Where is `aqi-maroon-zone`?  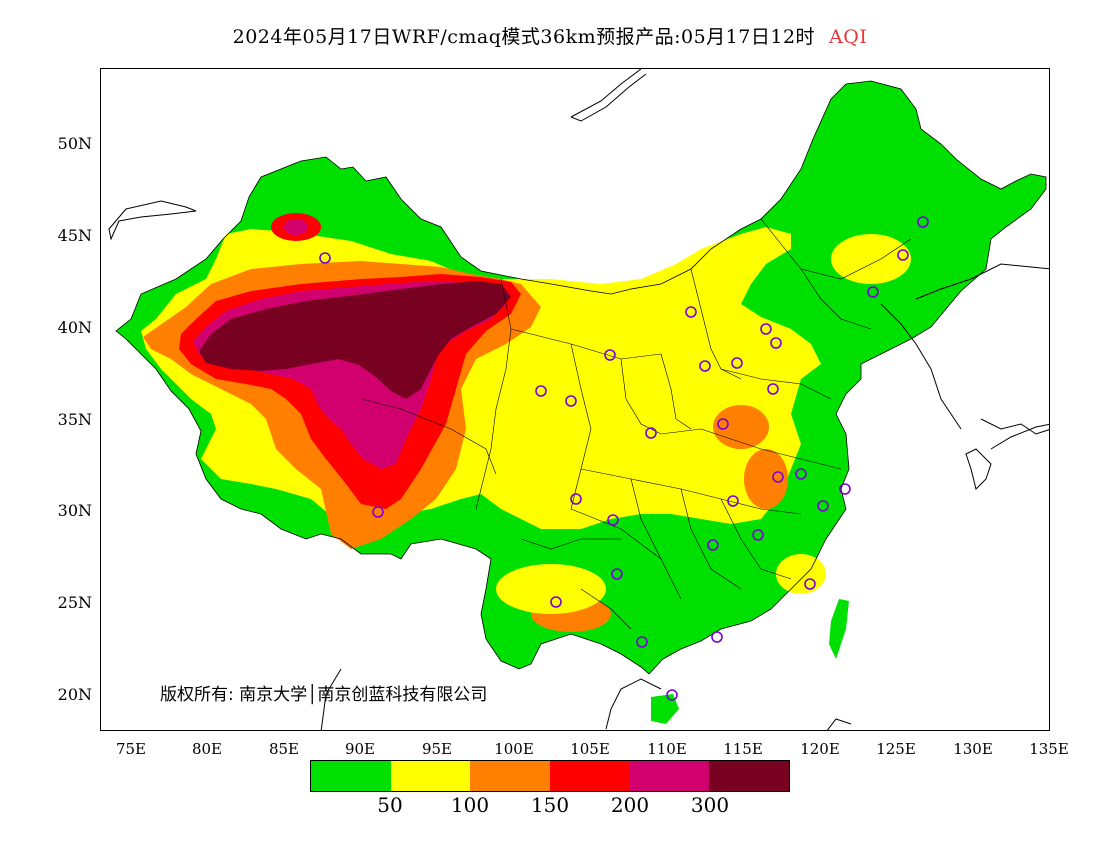 aqi-maroon-zone is located at coordinates (355, 340).